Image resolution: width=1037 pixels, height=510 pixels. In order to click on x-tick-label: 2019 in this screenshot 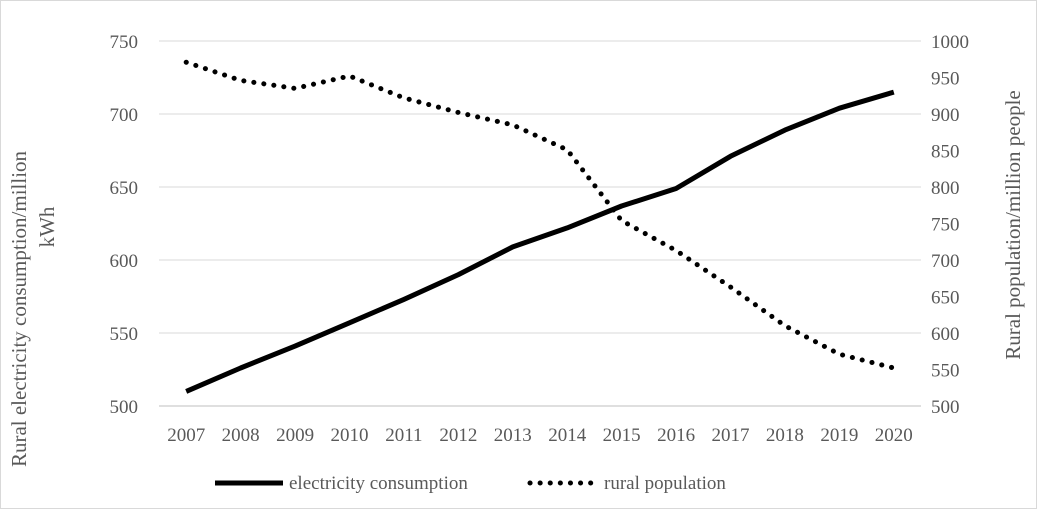, I will do `click(839, 435)`.